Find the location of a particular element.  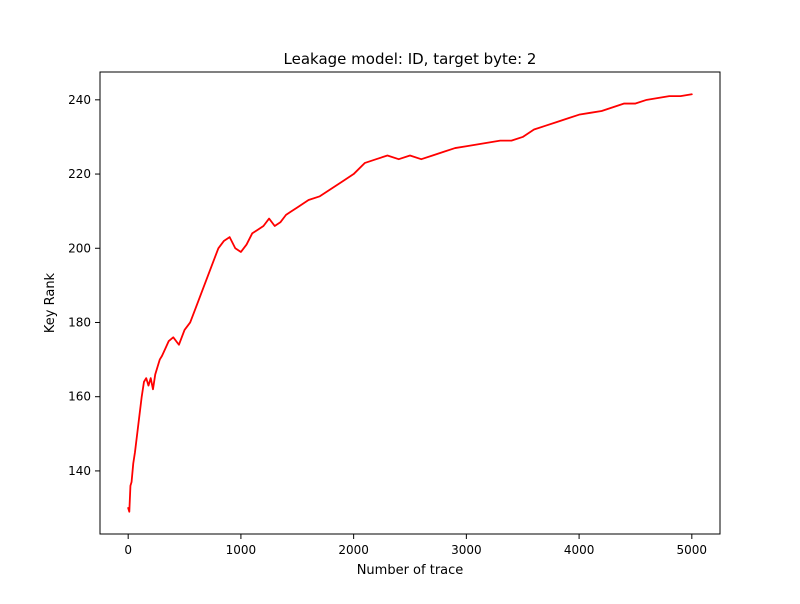

y-tick-label: 200 is located at coordinates (79, 248).